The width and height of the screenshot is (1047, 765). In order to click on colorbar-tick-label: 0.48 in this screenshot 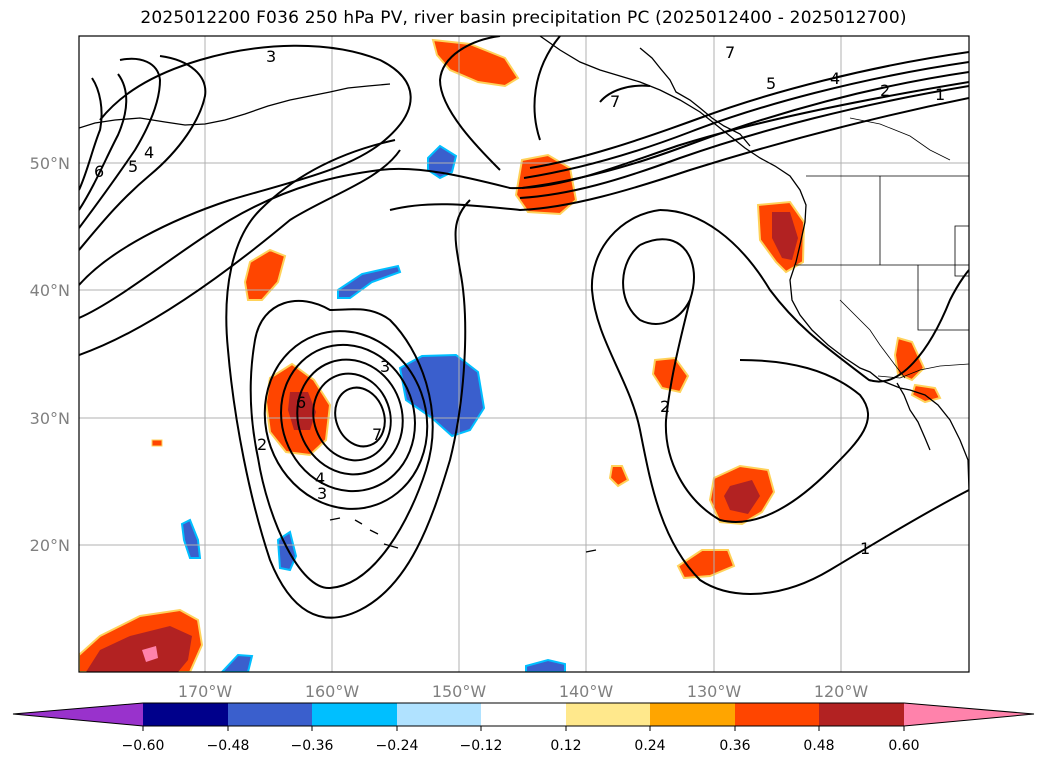, I will do `click(818, 746)`.